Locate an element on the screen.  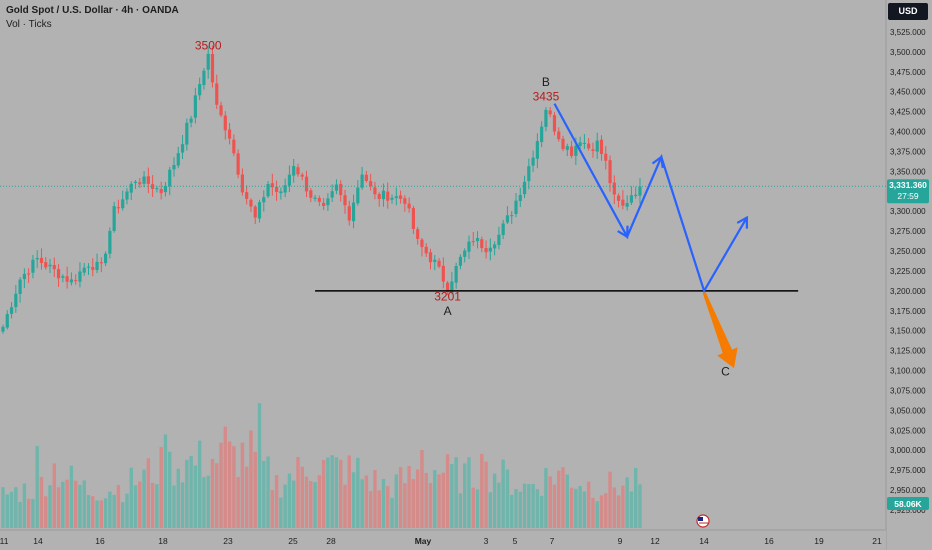
time-tick-label: 19 is located at coordinates (819, 541).